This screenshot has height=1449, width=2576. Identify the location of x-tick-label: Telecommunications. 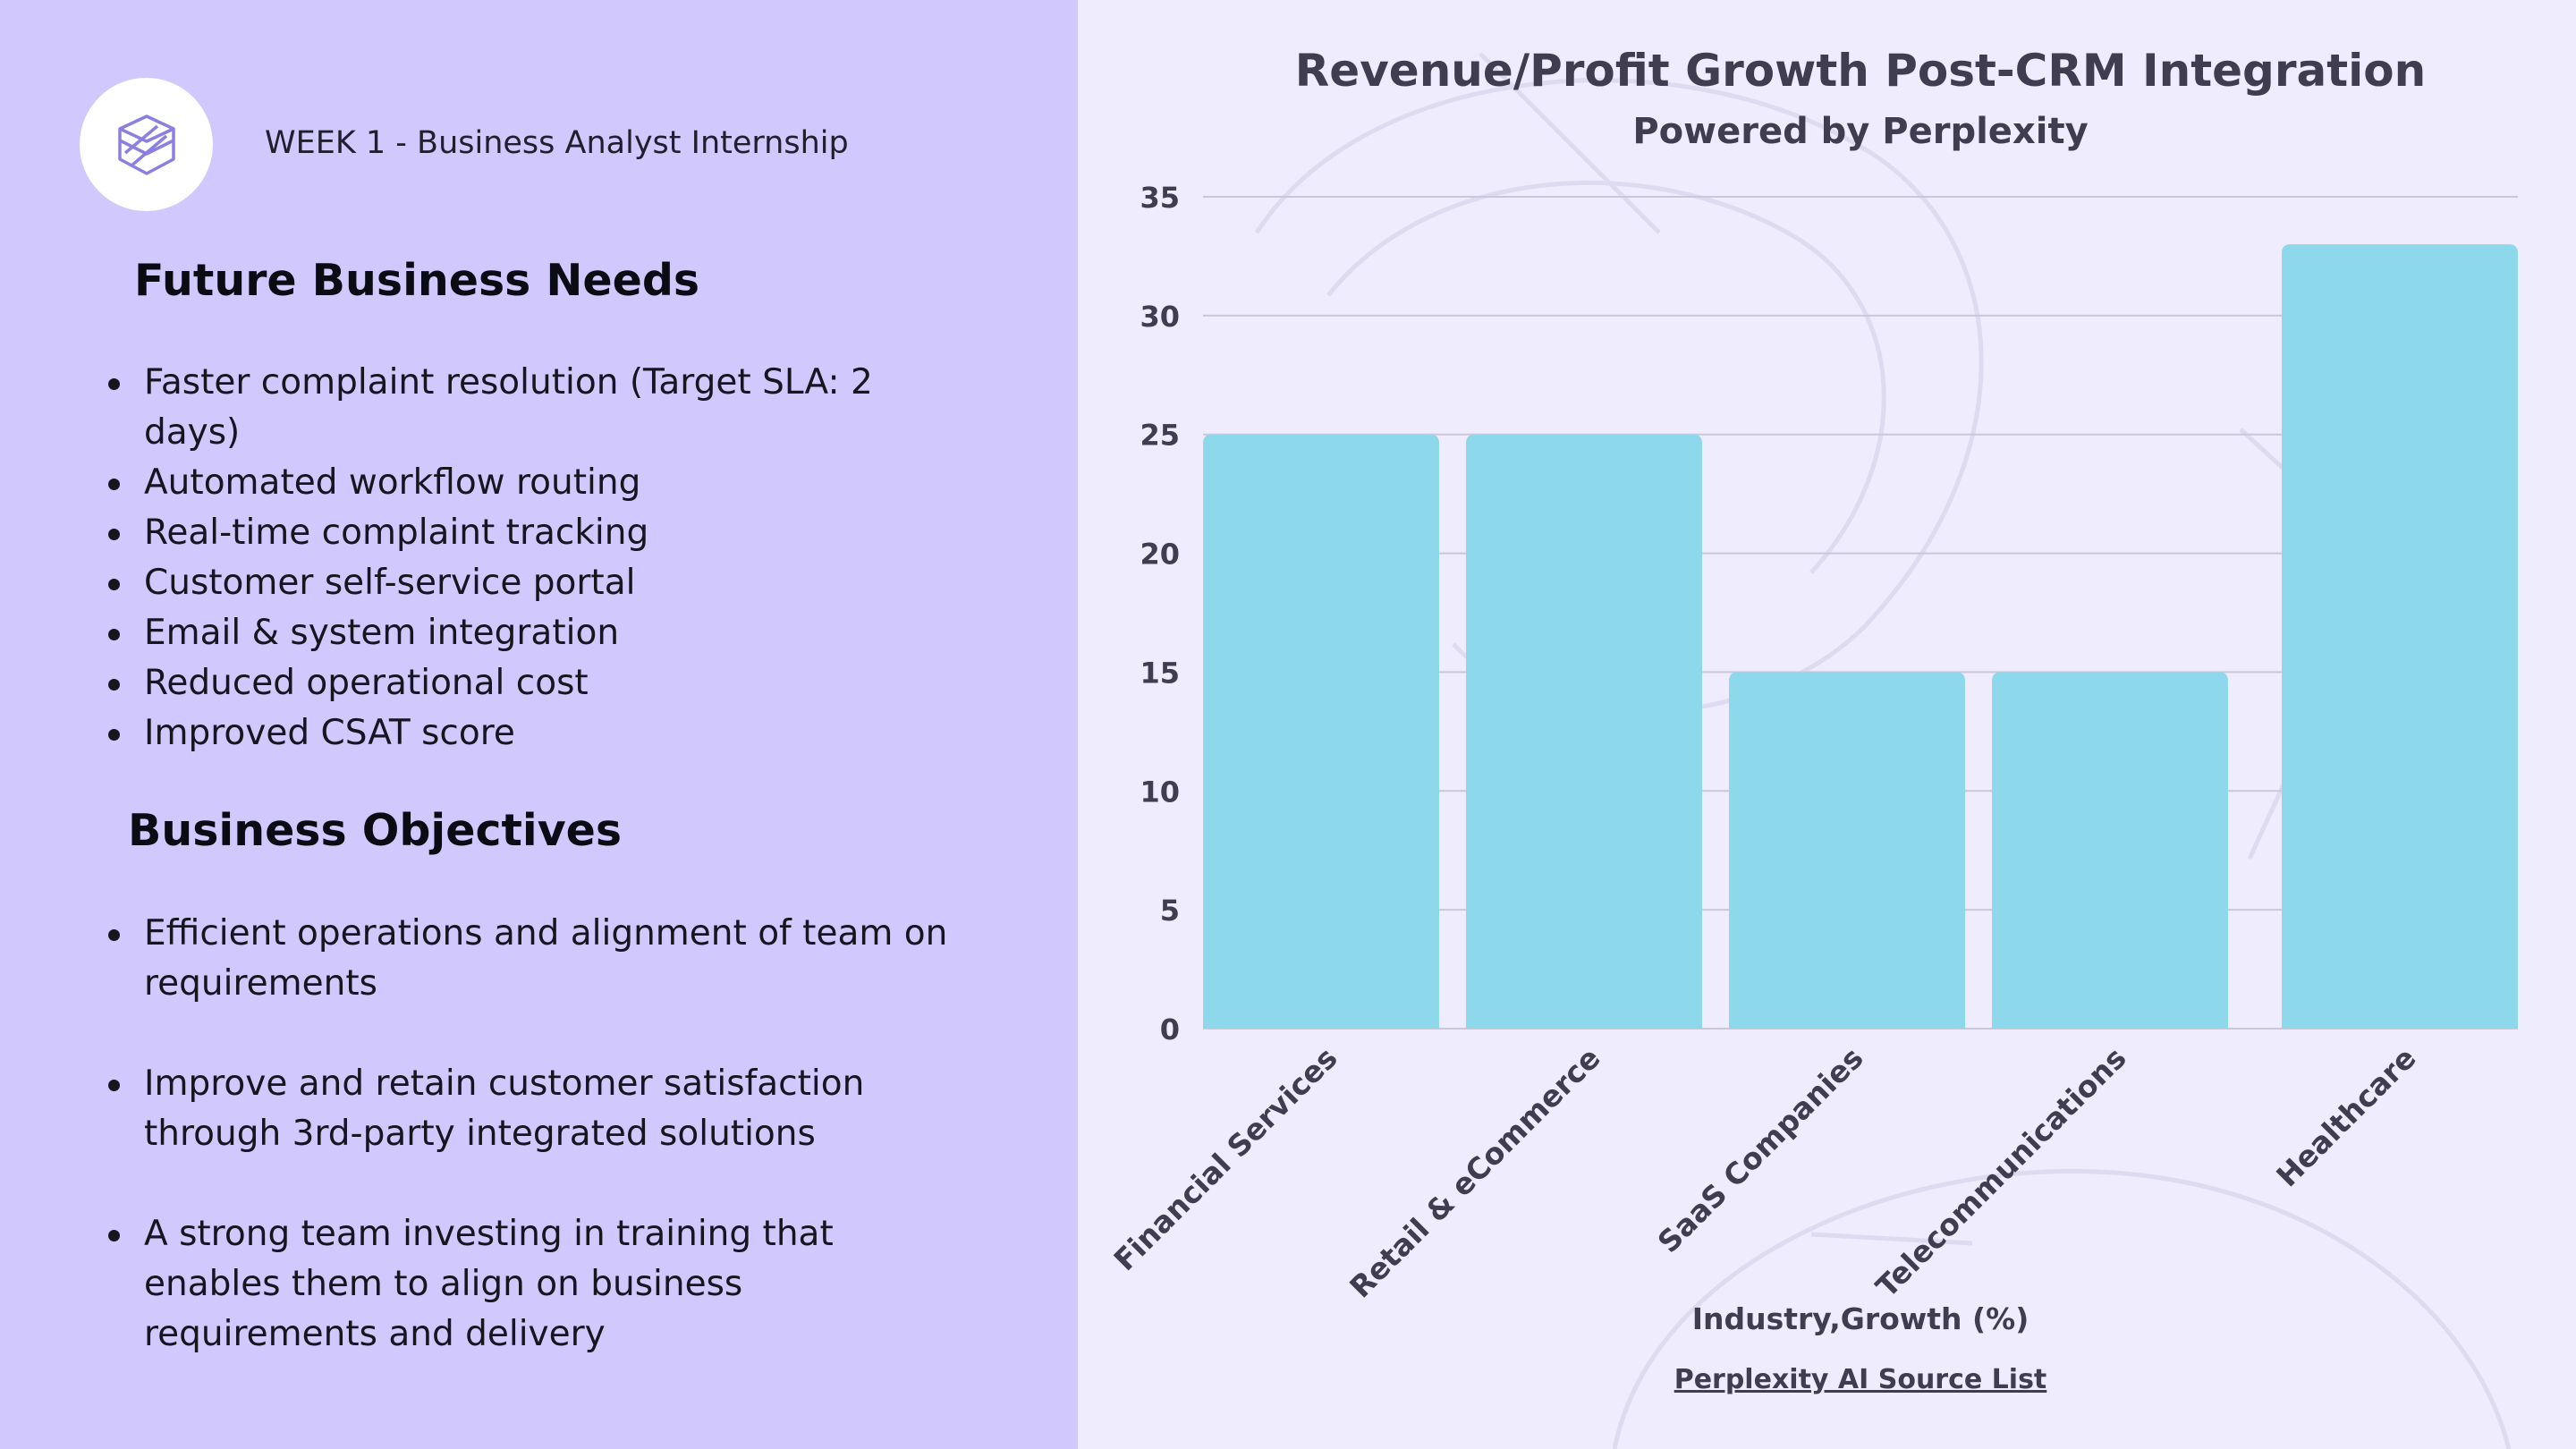
(2001, 1172).